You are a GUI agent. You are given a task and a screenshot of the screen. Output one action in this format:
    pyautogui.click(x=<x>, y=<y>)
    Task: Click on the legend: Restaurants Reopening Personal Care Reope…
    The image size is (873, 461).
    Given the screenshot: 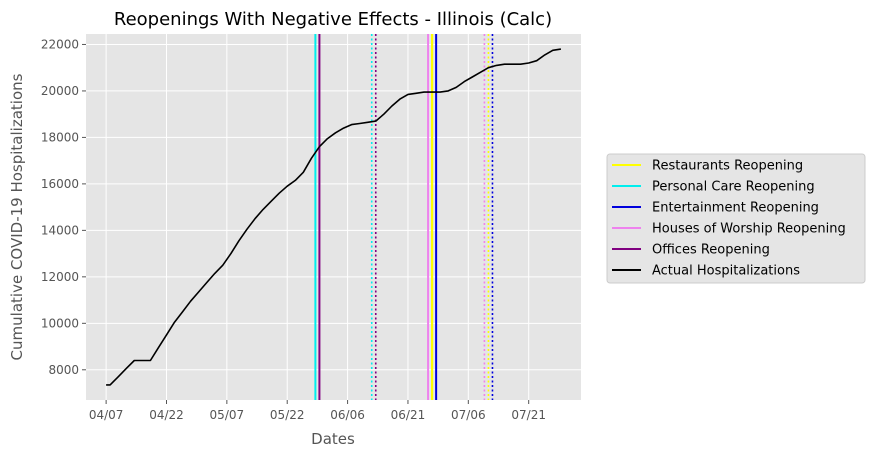 What is the action you would take?
    pyautogui.click(x=736, y=218)
    